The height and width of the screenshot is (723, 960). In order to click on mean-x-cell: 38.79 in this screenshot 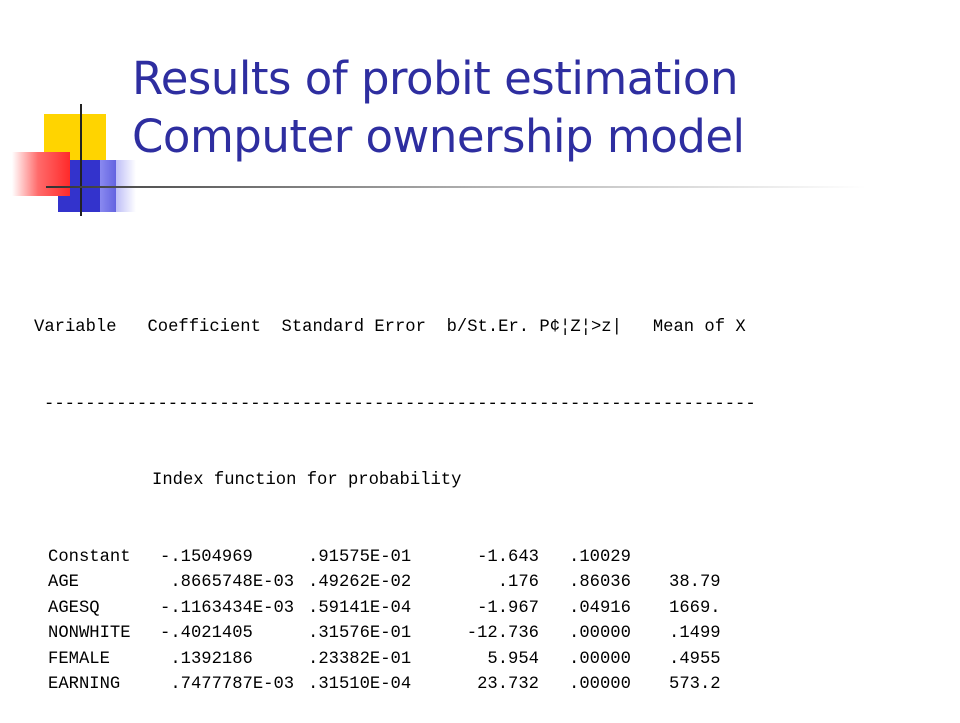, I will do `click(695, 582)`.